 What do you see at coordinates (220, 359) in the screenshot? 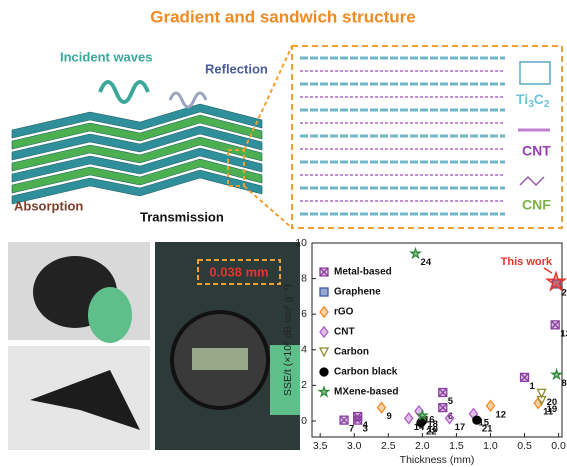
I see `caliper-display` at bounding box center [220, 359].